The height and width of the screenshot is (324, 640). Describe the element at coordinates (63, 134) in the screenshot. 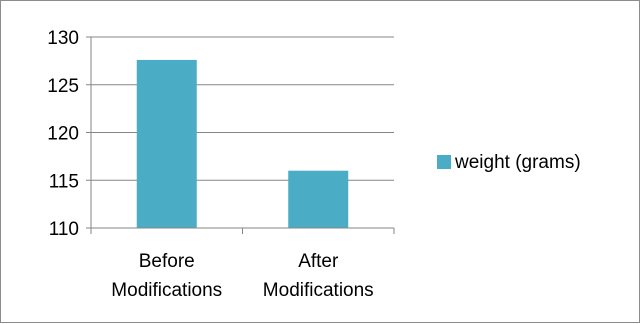

I see `y-tick-label: 120` at that location.